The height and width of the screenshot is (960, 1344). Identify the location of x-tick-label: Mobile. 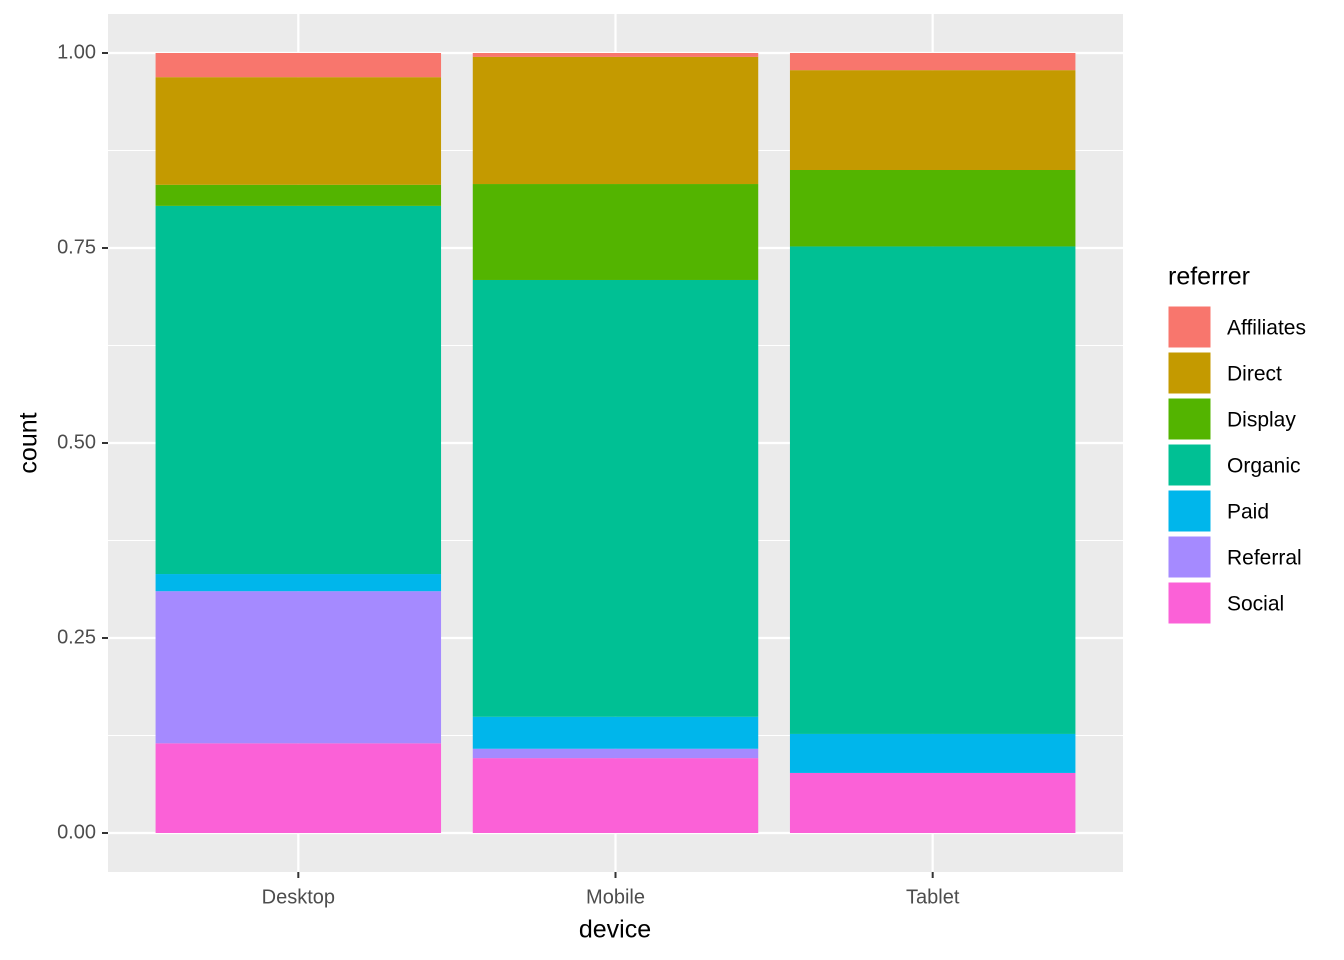
(615, 897).